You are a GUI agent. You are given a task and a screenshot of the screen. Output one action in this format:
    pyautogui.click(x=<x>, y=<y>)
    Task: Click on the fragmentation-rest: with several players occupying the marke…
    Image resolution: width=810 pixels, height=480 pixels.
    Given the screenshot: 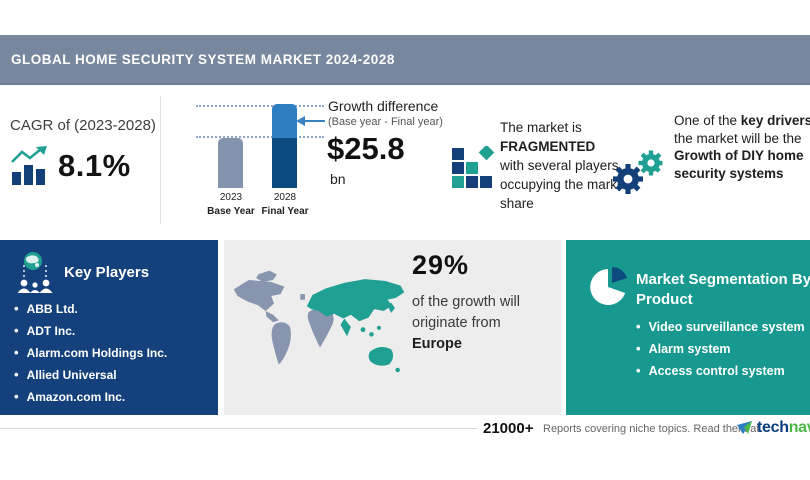 What is the action you would take?
    pyautogui.click(x=564, y=184)
    